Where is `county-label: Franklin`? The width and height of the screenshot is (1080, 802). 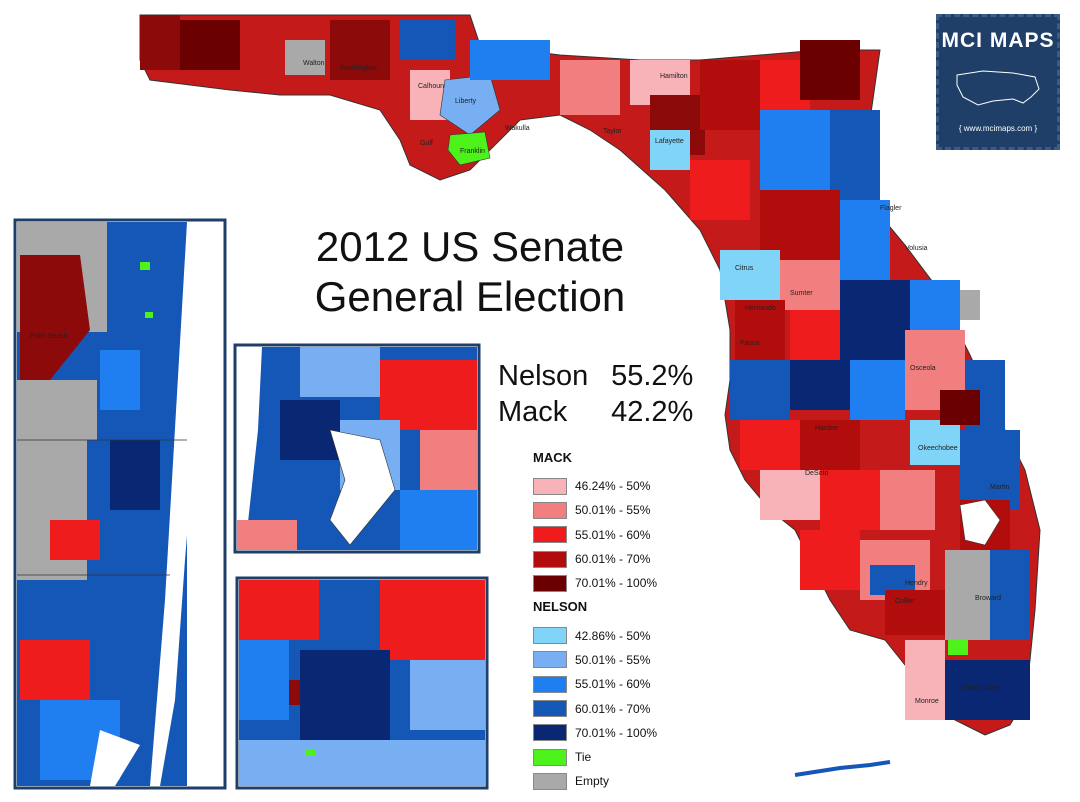 county-label: Franklin is located at coordinates (472, 151).